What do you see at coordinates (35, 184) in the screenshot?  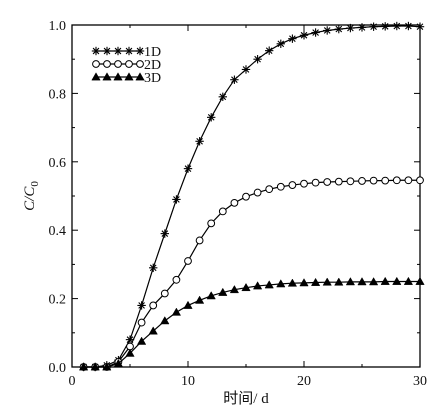 I see `y-axis-title-subscript: 0` at bounding box center [35, 184].